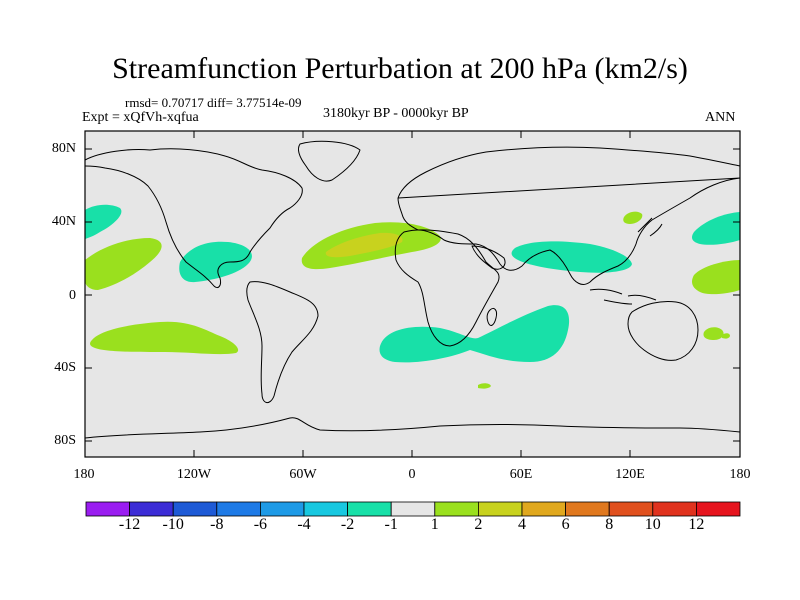 This screenshot has height=600, width=800. What do you see at coordinates (630, 474) in the screenshot?
I see `lon-tick-120e: 120E` at bounding box center [630, 474].